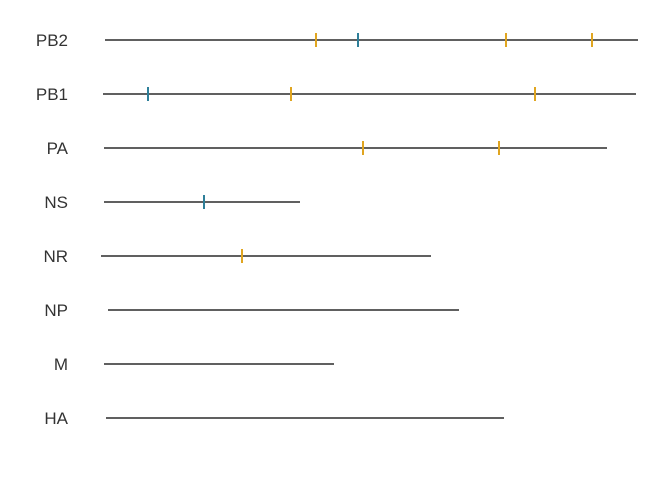  I want to click on segment-label: PB1, so click(52, 94).